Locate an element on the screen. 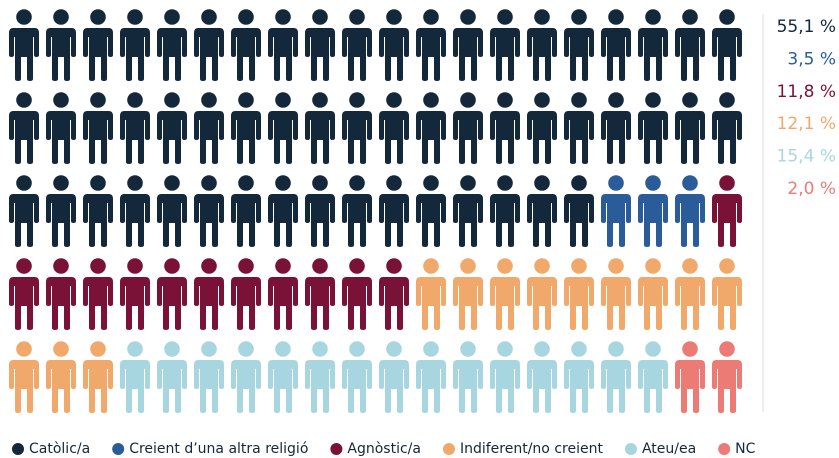  legend-label: Agnòstic/a is located at coordinates (384, 449).